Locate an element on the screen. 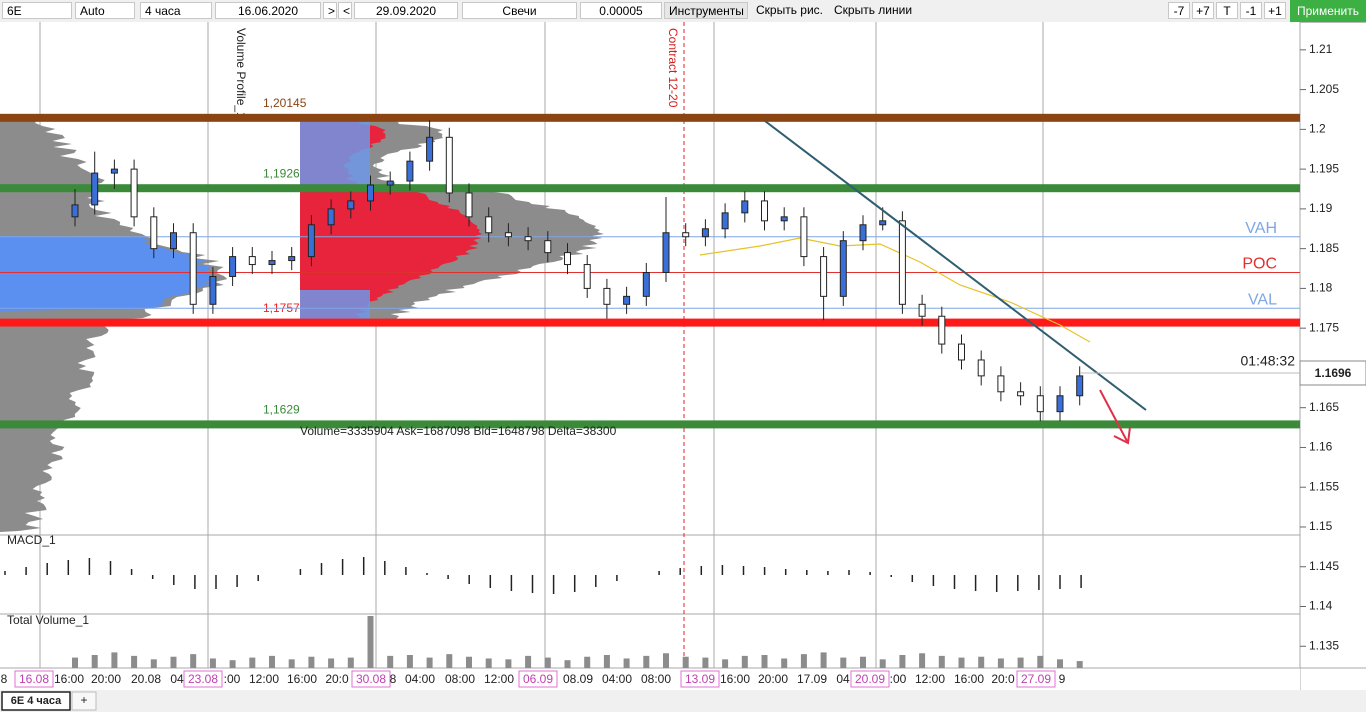  time-label: 8 is located at coordinates (4, 679).